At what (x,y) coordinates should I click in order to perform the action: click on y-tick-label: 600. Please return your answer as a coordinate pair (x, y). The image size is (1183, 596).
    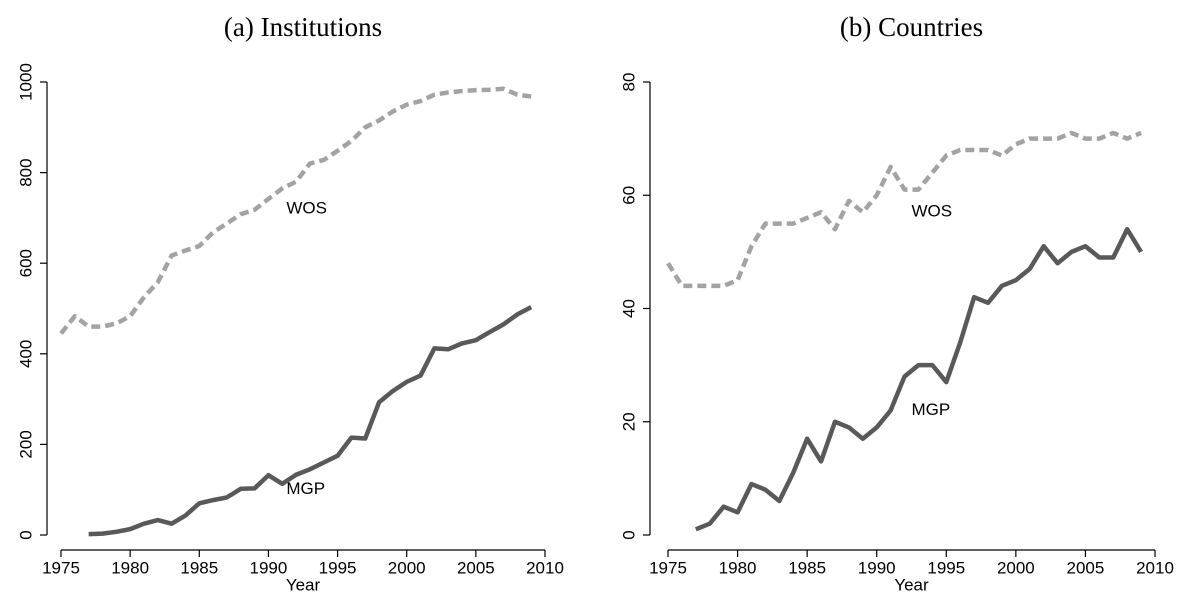
    Looking at the image, I should click on (25, 263).